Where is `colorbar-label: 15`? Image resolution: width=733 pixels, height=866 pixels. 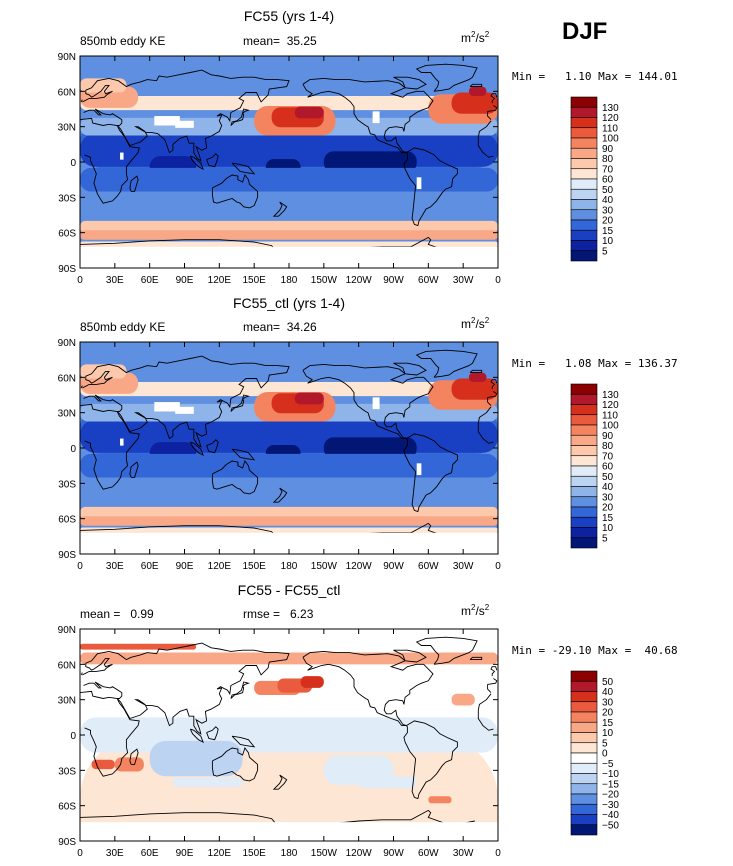
colorbar-label: 15 is located at coordinates (608, 723).